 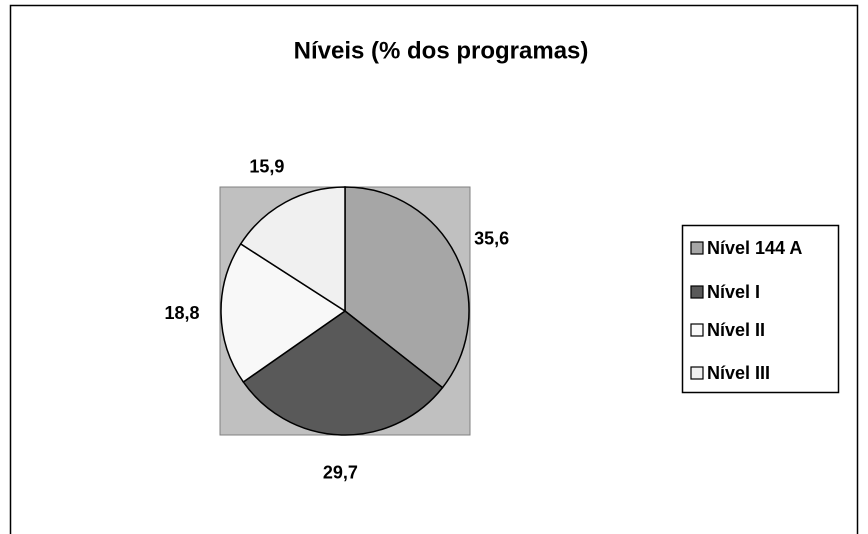 I want to click on data-label: 29,7, so click(x=340, y=473).